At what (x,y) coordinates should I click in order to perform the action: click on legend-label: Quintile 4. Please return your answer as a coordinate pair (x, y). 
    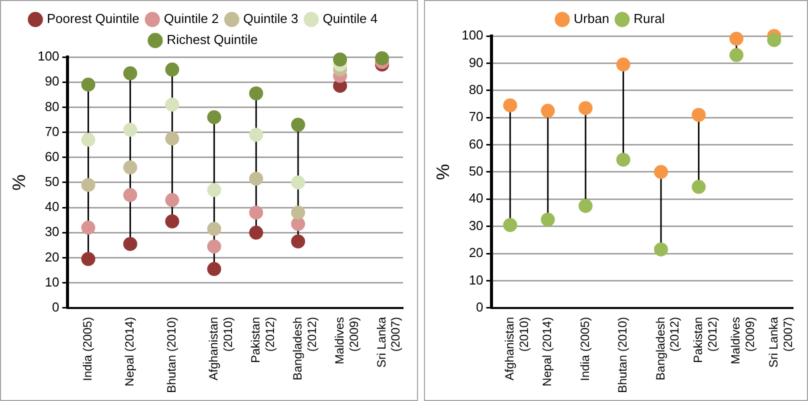
    Looking at the image, I should click on (350, 18).